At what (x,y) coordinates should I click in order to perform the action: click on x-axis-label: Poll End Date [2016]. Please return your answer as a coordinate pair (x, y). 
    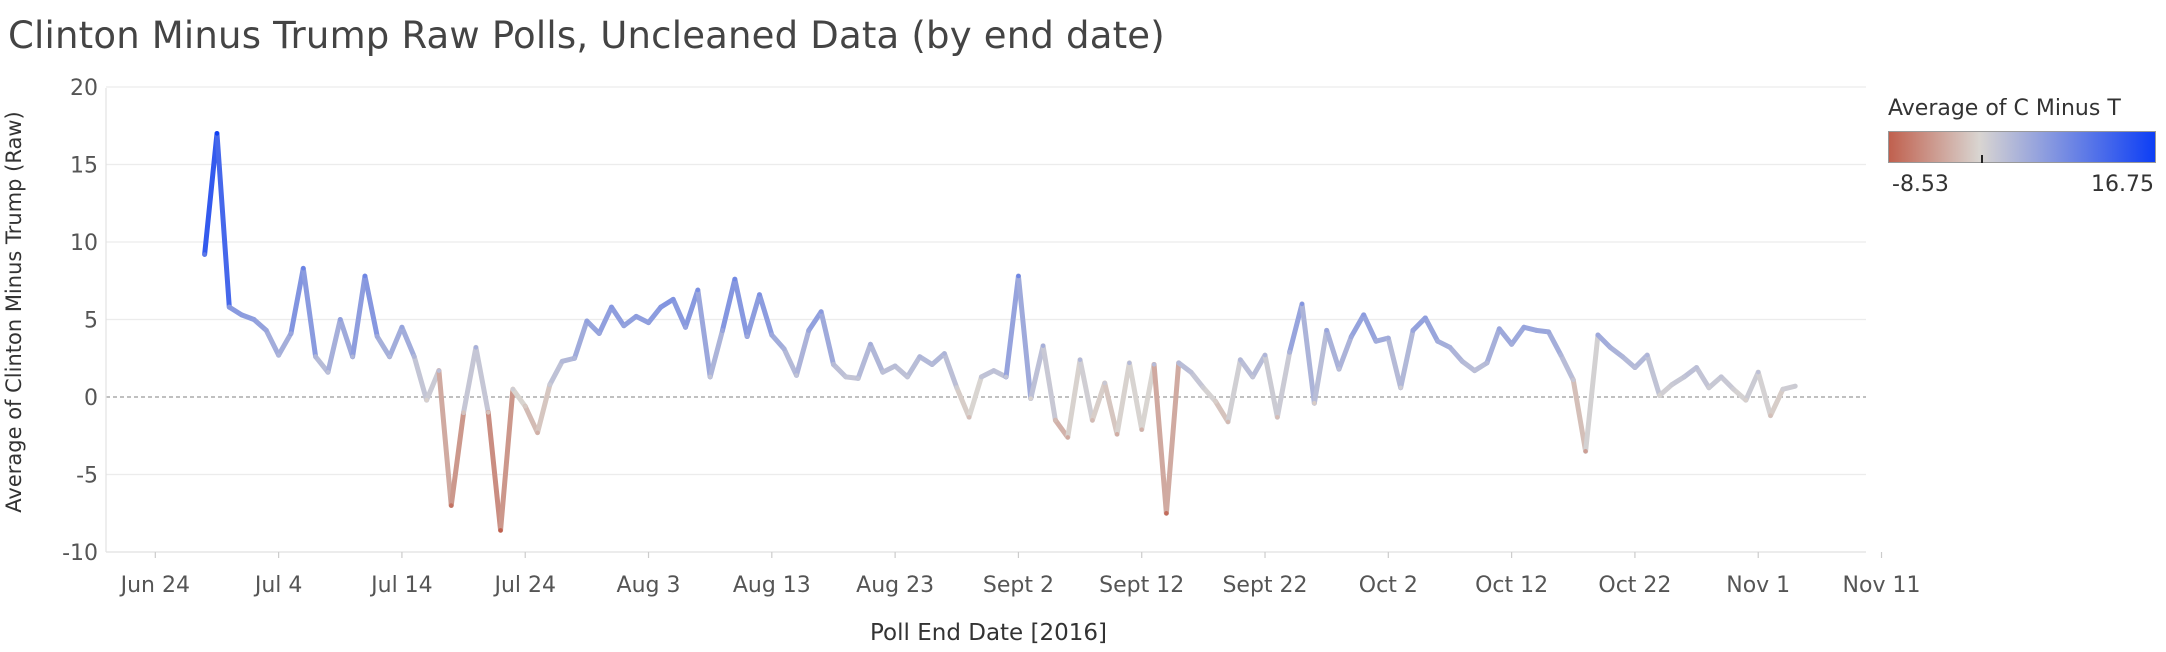
    Looking at the image, I should click on (988, 633).